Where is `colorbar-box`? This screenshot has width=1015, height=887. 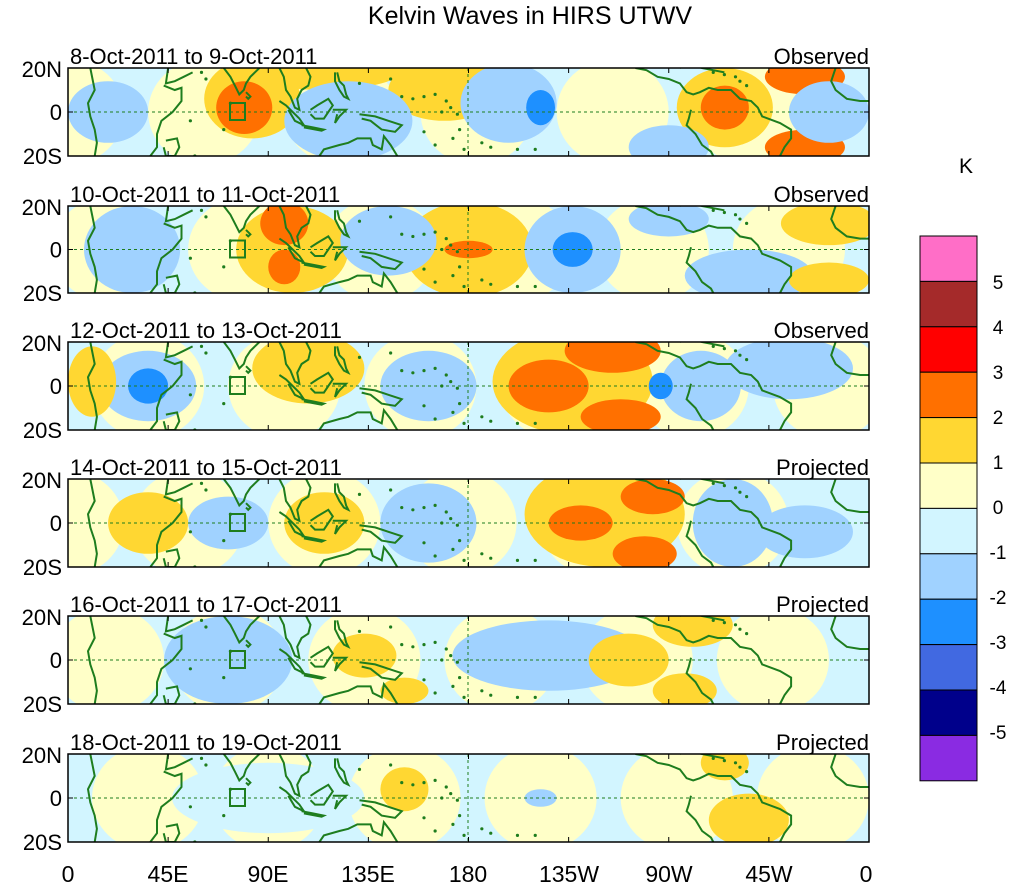
colorbar-box is located at coordinates (948, 531).